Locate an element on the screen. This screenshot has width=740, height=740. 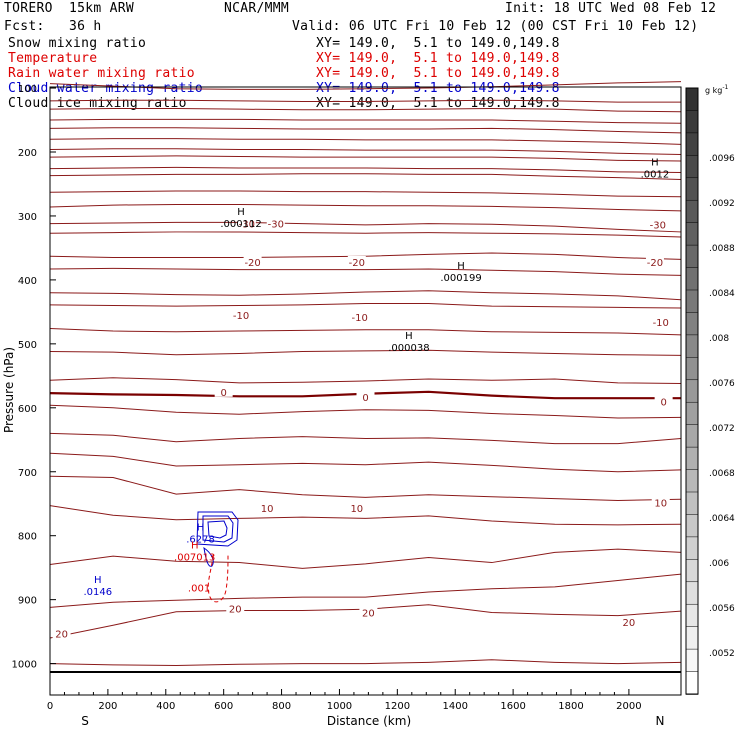
right-endpoint-label: N is located at coordinates (660, 721).